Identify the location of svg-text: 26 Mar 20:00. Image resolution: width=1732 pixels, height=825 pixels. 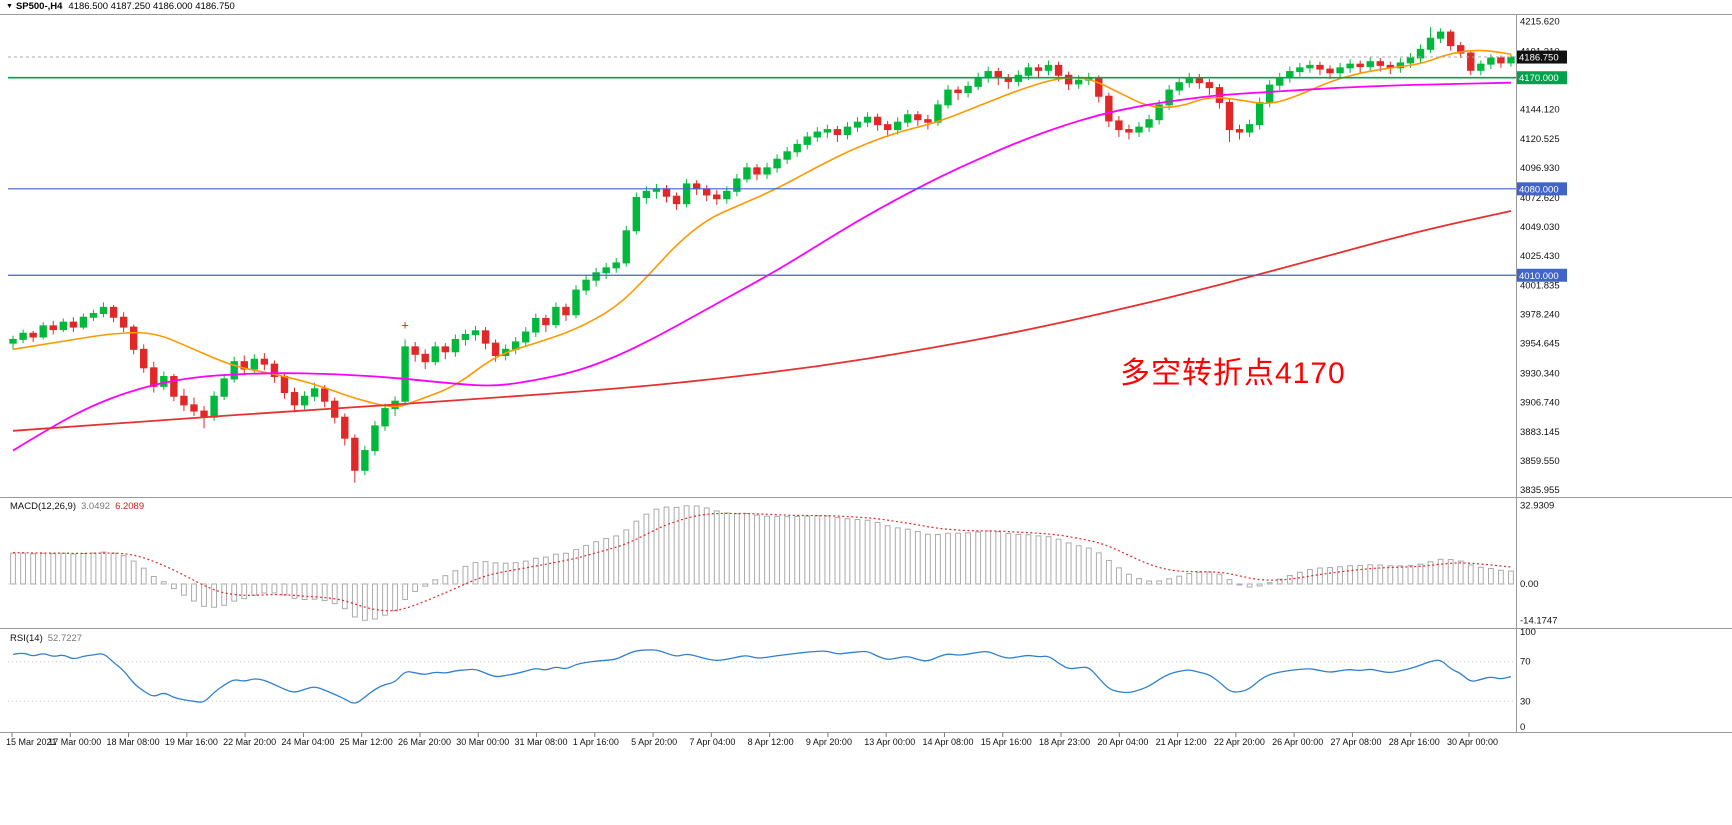
(424, 742).